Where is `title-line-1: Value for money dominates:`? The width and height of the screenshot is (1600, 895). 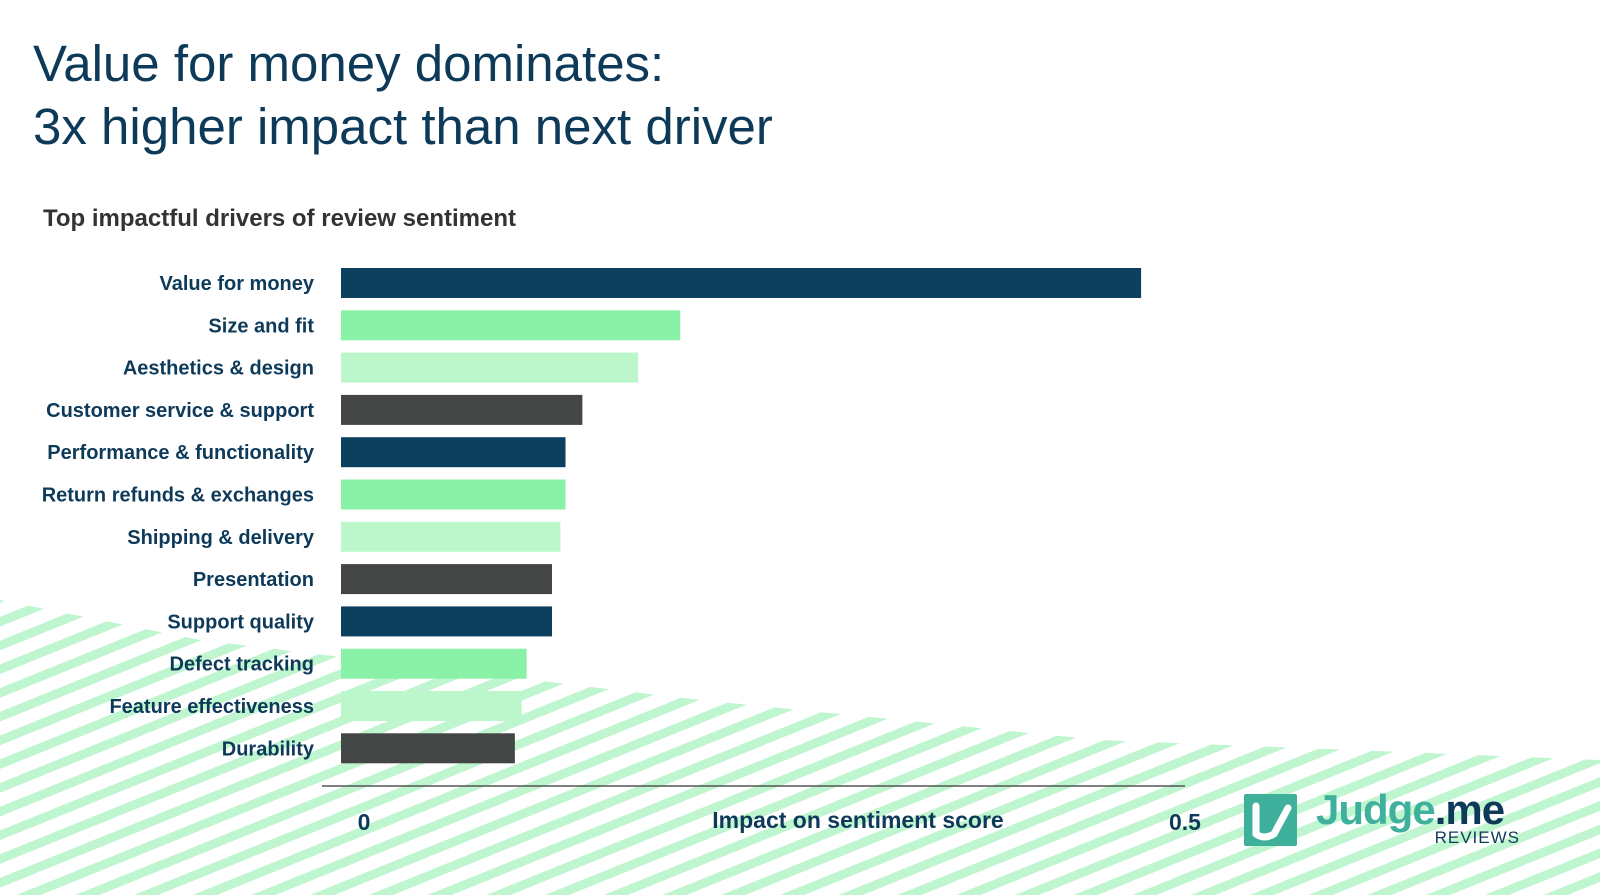 title-line-1: Value for money dominates: is located at coordinates (349, 63).